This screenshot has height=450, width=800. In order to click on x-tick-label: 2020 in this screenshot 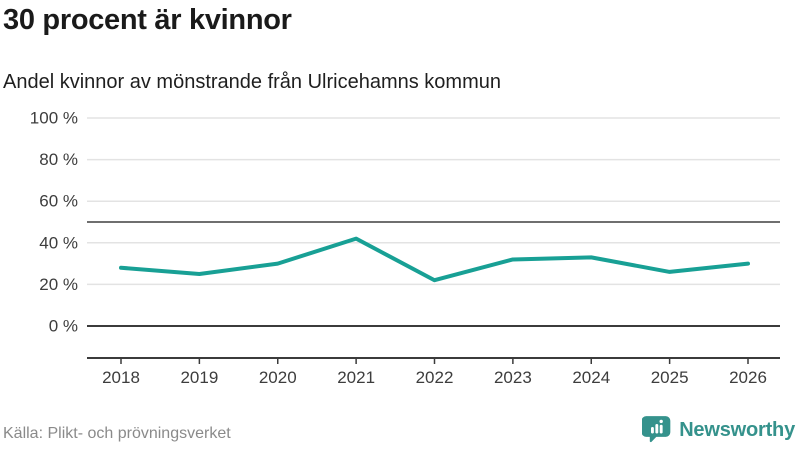, I will do `click(278, 377)`.